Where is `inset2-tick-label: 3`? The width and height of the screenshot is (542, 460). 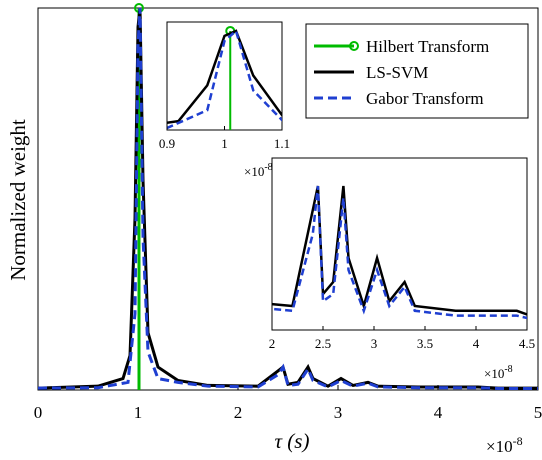 inset2-tick-label: 3 is located at coordinates (374, 343).